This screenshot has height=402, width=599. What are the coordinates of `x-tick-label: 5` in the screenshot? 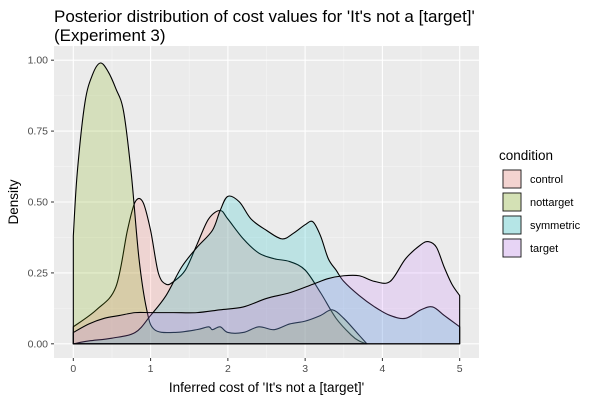 It's located at (460, 369).